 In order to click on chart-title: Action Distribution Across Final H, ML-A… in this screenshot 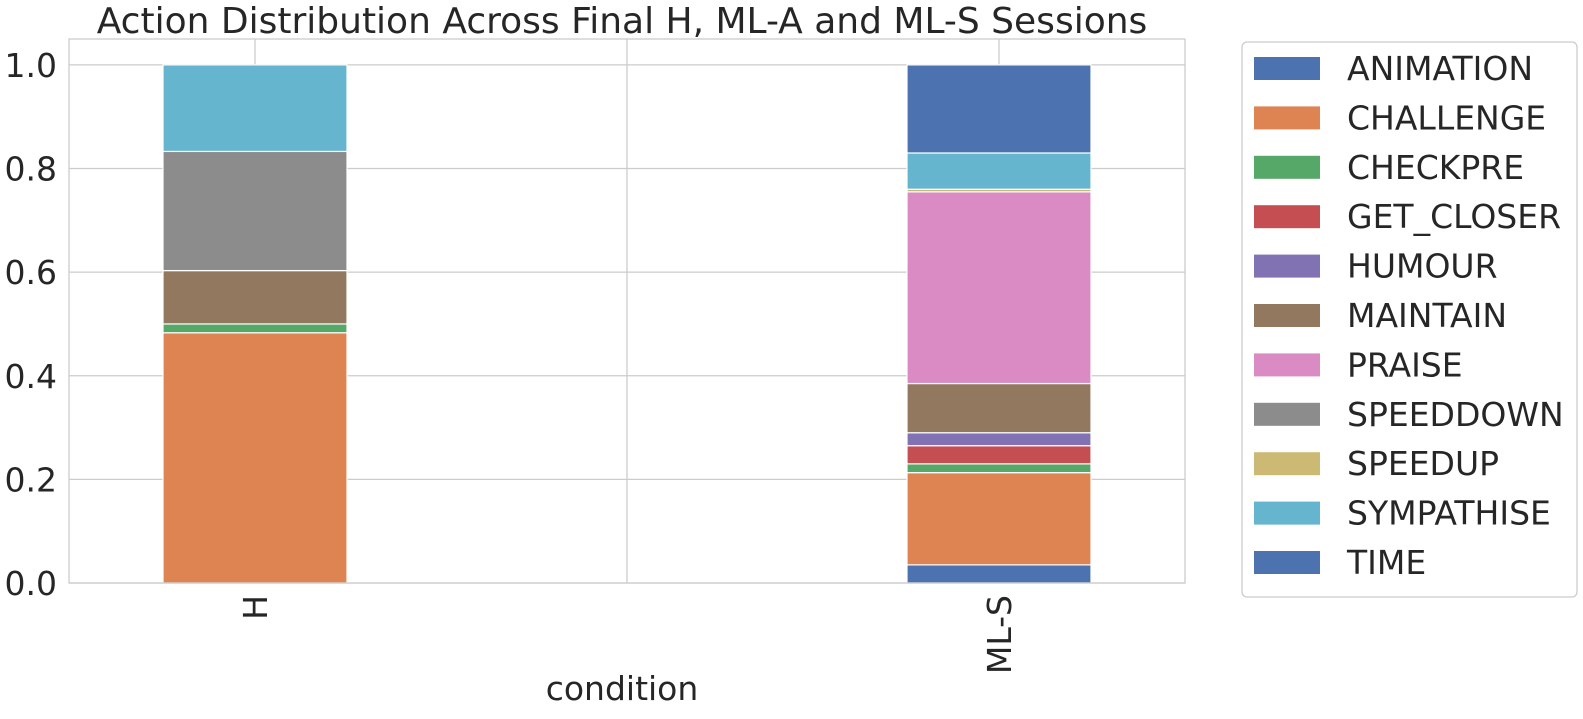, I will do `click(622, 21)`.